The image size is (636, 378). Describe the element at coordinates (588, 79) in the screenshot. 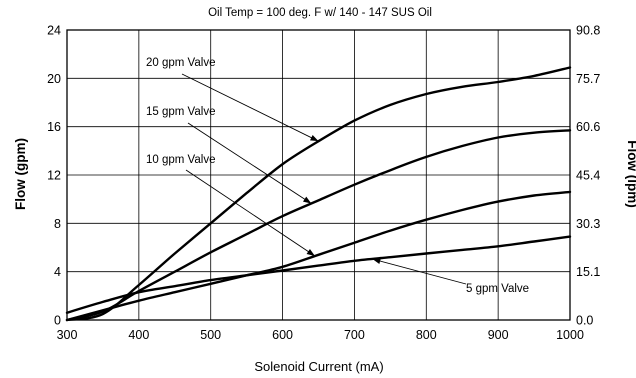

I see `y2-tick-label: 75.7` at that location.